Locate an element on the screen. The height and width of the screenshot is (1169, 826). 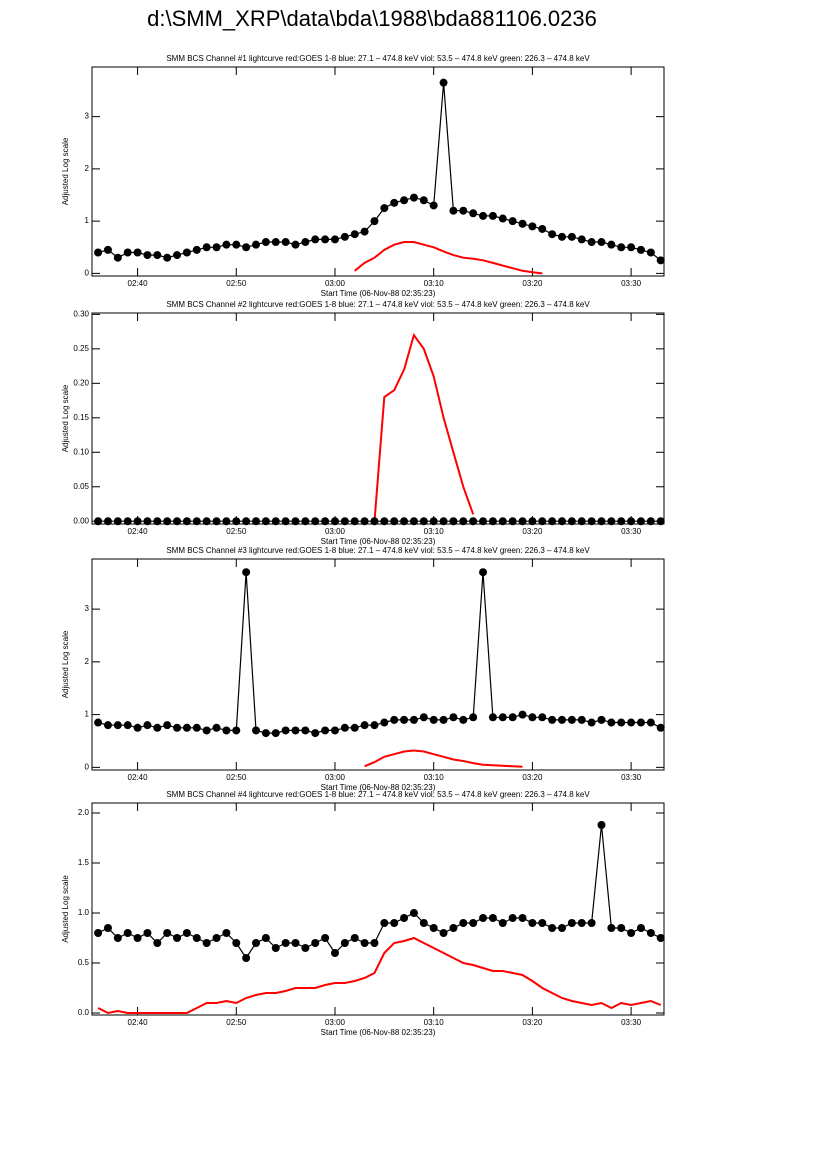
y-tick-label: 0.20 is located at coordinates (81, 382).